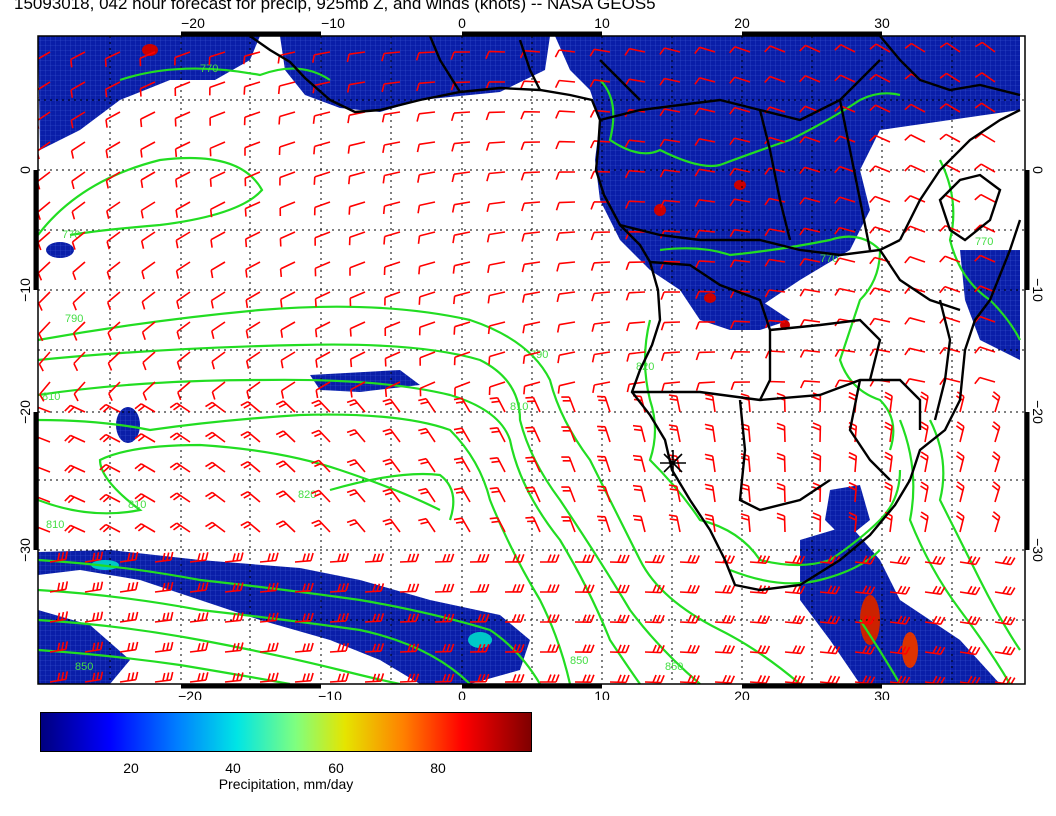 This screenshot has width=1056, height=816. I want to click on lat-tick-label: 0, so click(25, 170).